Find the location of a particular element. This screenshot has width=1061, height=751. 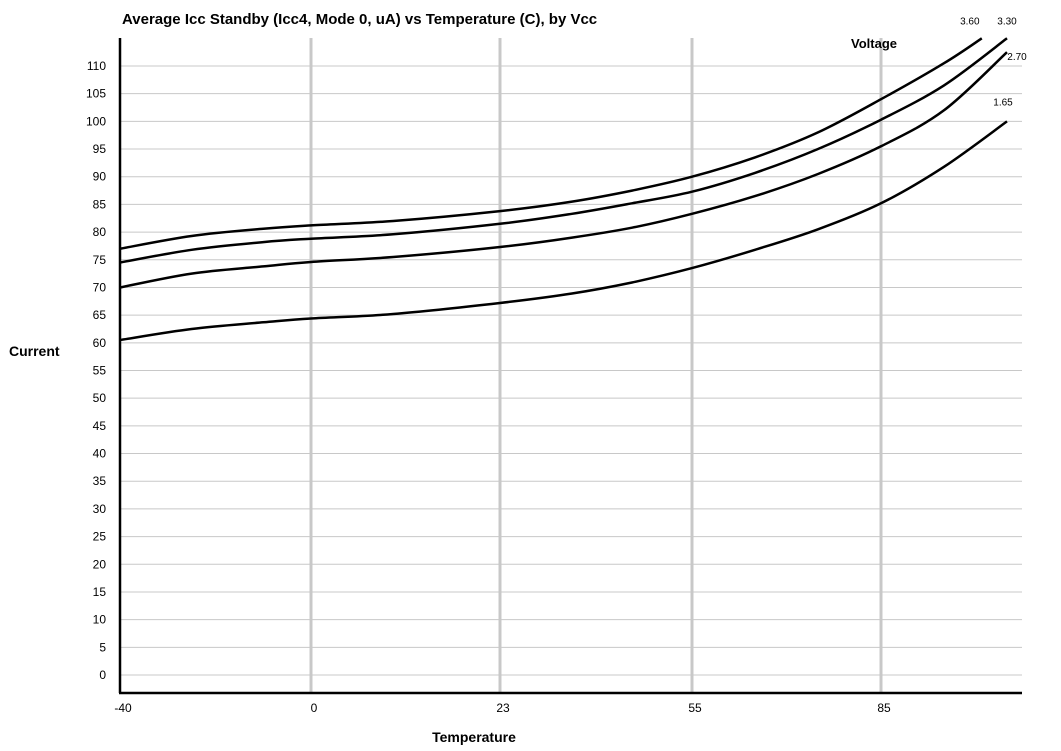

y-tick-label: 10 is located at coordinates (100, 620).